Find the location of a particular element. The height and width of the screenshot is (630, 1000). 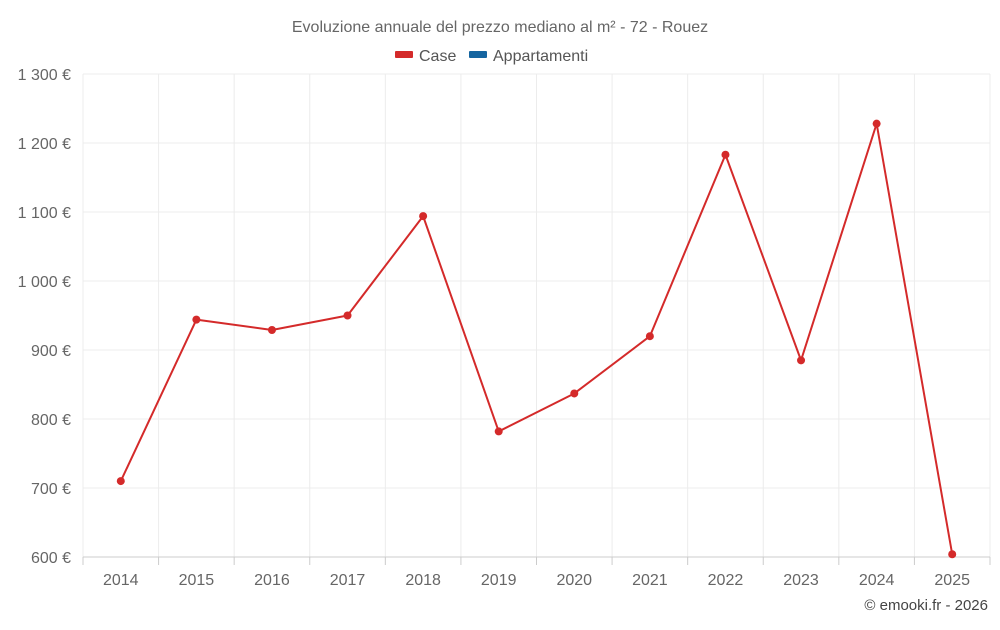

x-tick-label: 2024 is located at coordinates (877, 580).